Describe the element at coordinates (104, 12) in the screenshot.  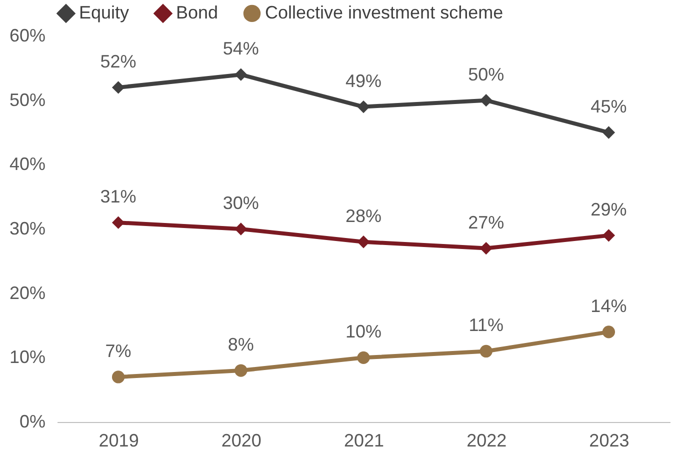
I see `legend-label: Equity` at that location.